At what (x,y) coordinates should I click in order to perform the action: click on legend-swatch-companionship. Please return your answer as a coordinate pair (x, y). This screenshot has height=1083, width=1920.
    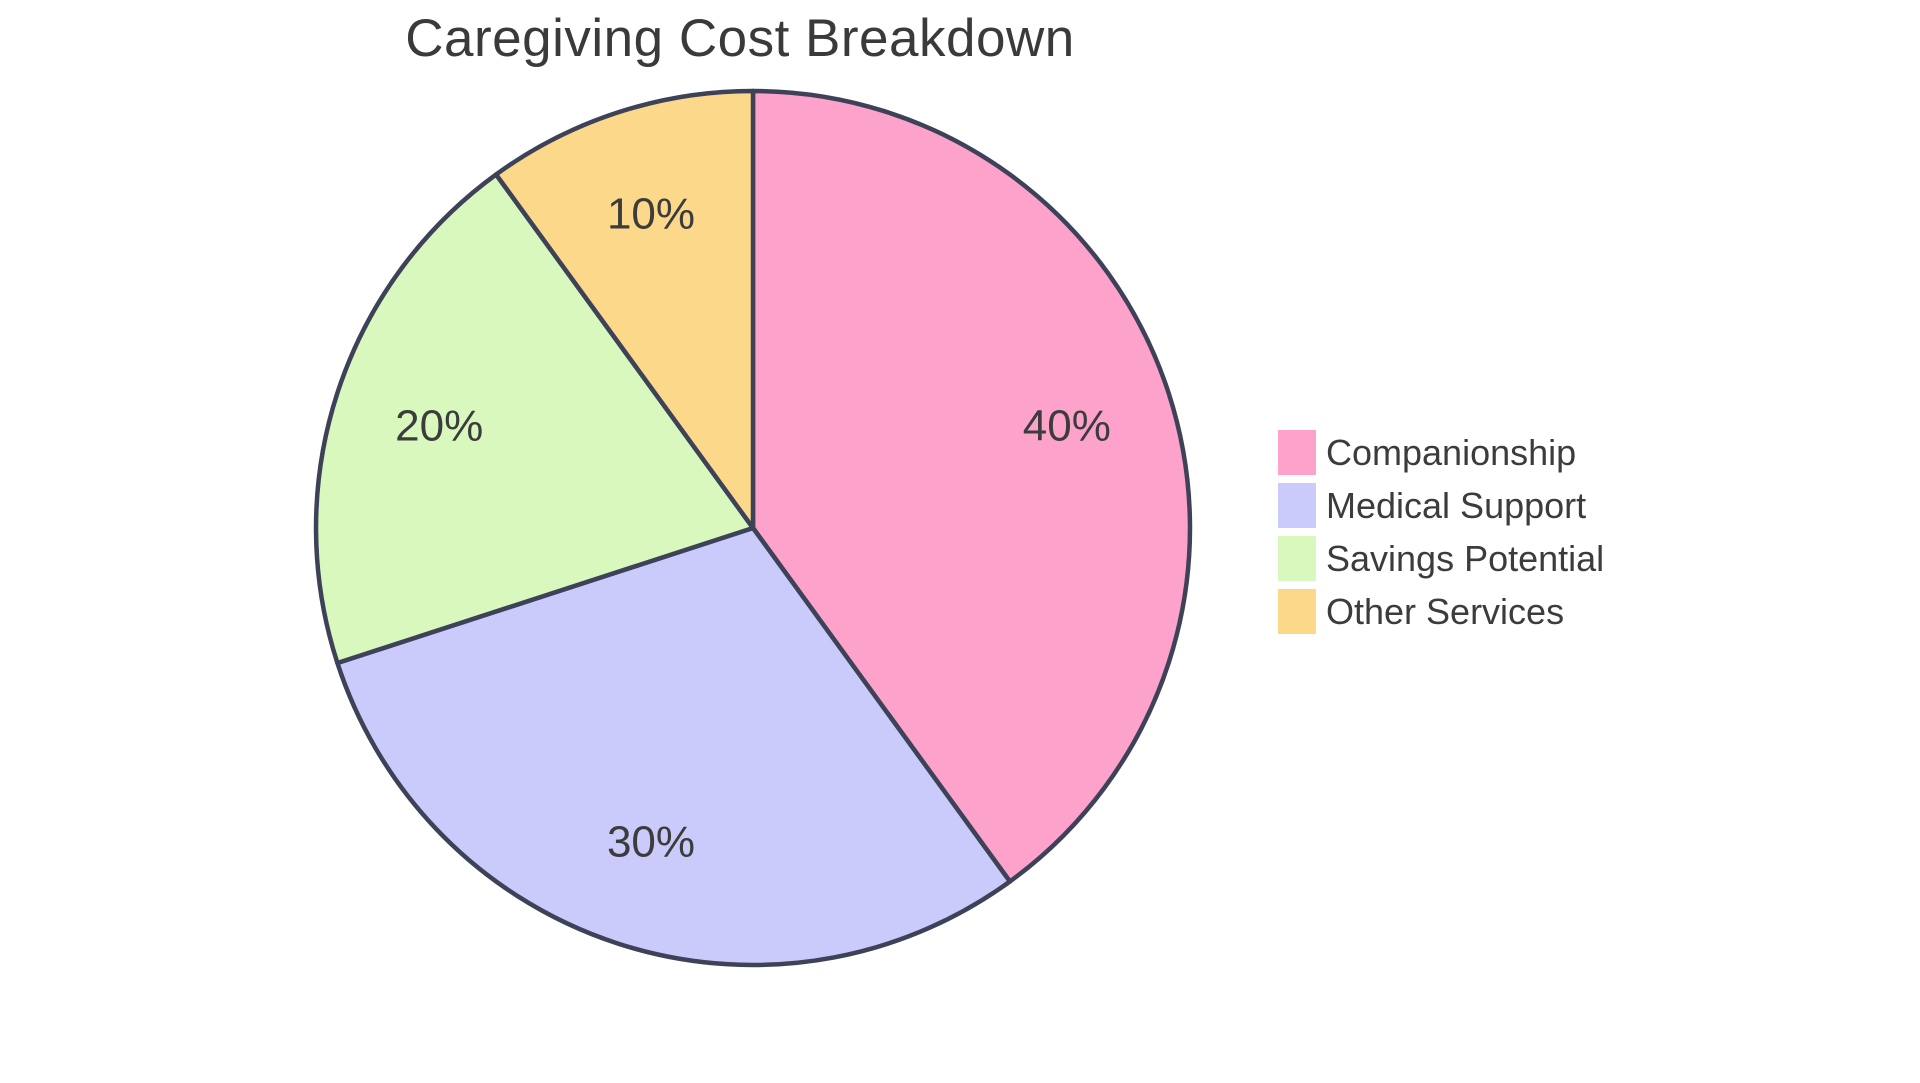
    Looking at the image, I should click on (1297, 452).